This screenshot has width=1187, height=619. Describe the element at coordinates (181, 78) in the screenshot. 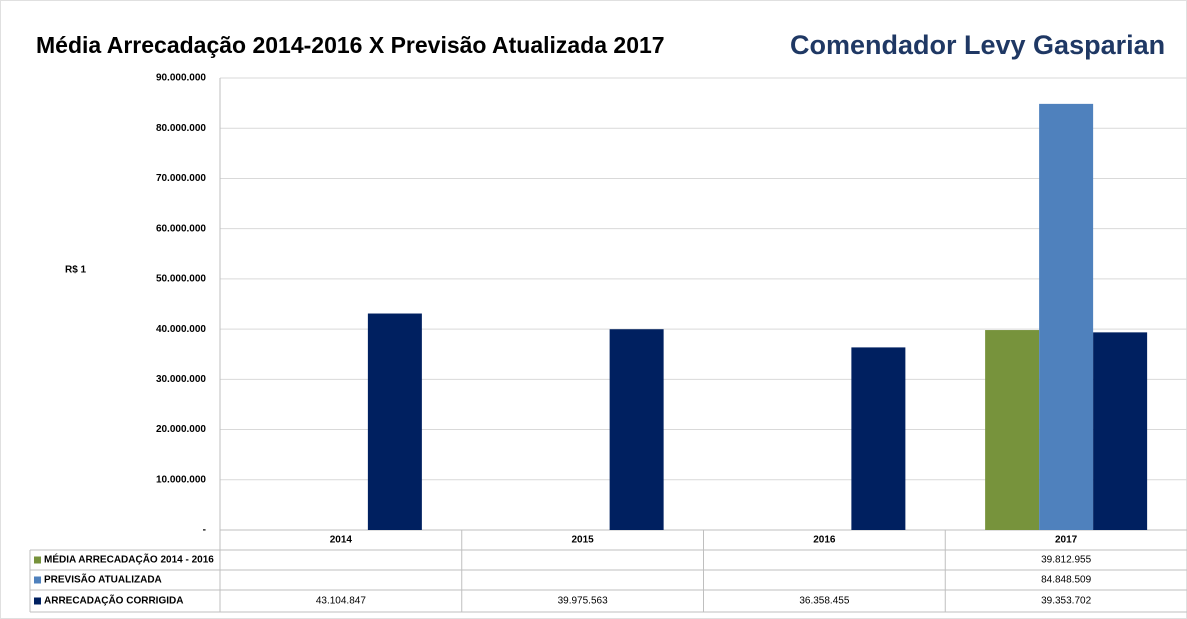

I see `y-tick-label: 90.000.000` at that location.